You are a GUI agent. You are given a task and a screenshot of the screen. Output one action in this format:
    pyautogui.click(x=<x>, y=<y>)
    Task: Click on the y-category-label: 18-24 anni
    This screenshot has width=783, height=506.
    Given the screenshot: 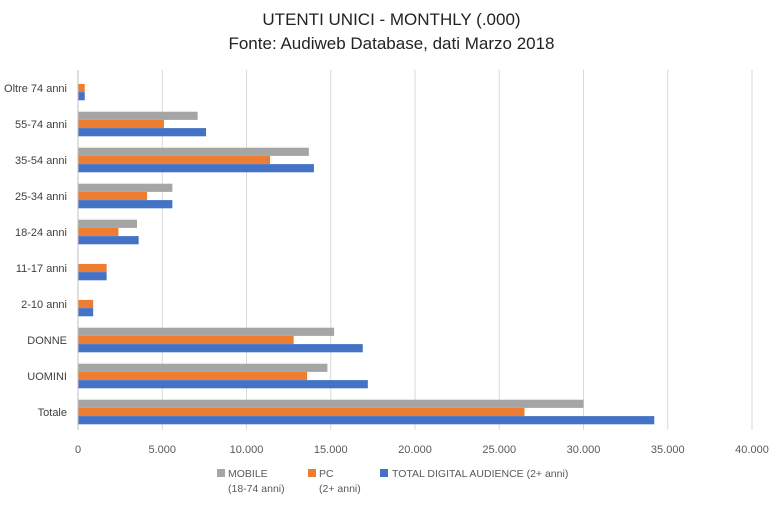 What is the action you would take?
    pyautogui.click(x=41, y=233)
    